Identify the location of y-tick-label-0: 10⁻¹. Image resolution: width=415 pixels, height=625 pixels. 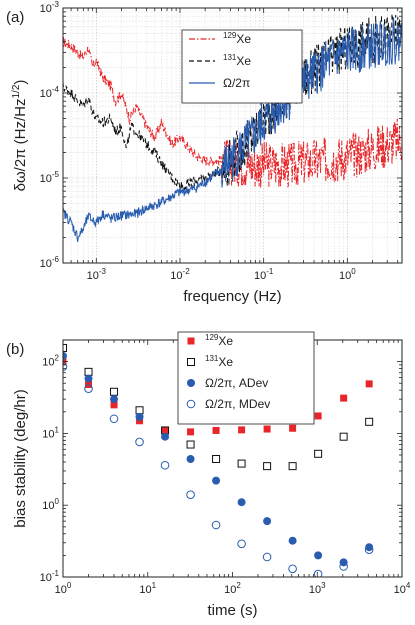
(50, 576).